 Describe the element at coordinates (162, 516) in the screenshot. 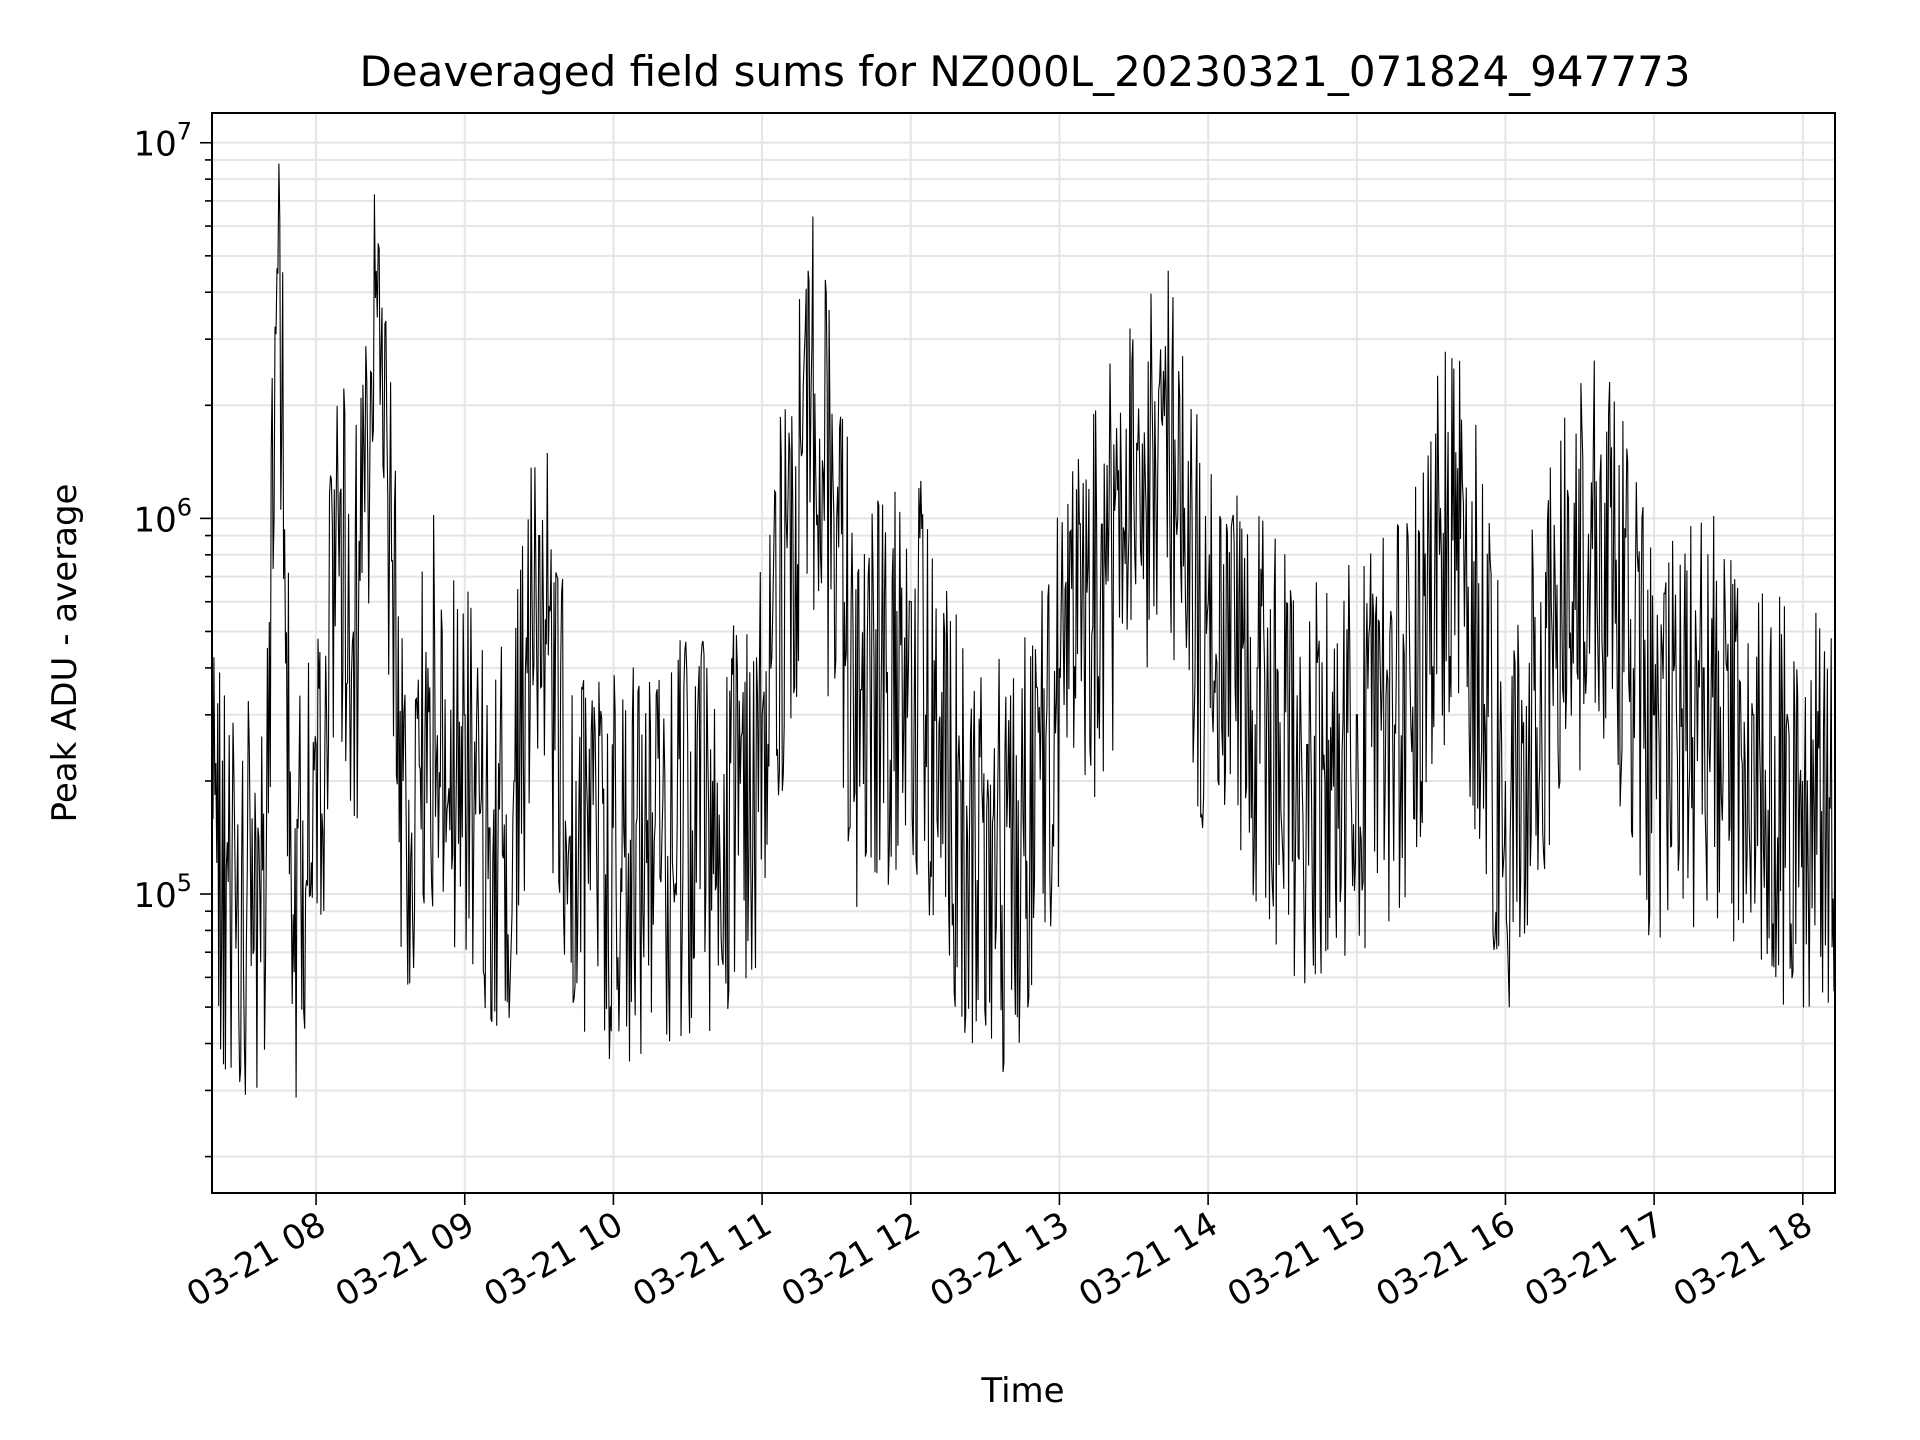

I see `y-tick-label: 10⁶` at that location.